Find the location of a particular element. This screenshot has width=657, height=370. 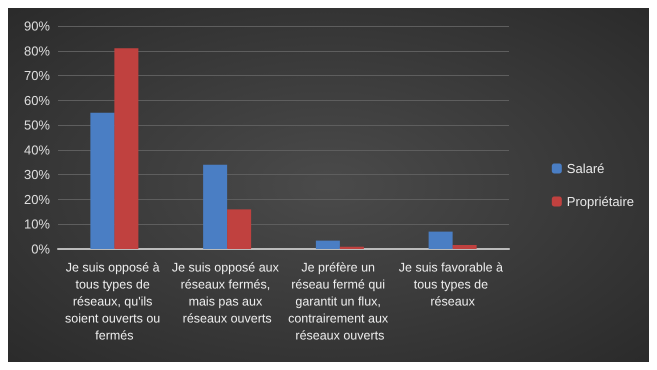

y-tick-label: 40% is located at coordinates (37, 150).